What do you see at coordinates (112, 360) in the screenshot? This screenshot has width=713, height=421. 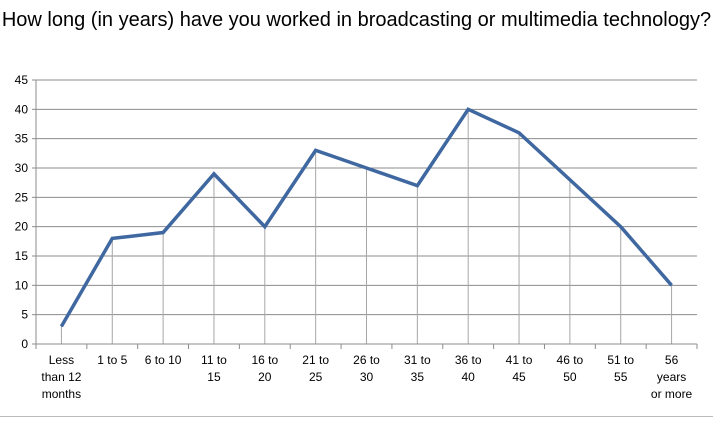 I see `x-tick-label: 1 to 5` at bounding box center [112, 360].